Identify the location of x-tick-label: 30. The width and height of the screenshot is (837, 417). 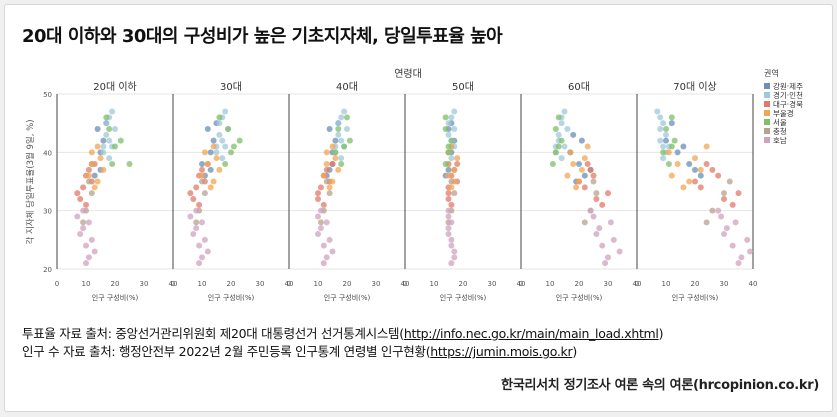
(492, 284).